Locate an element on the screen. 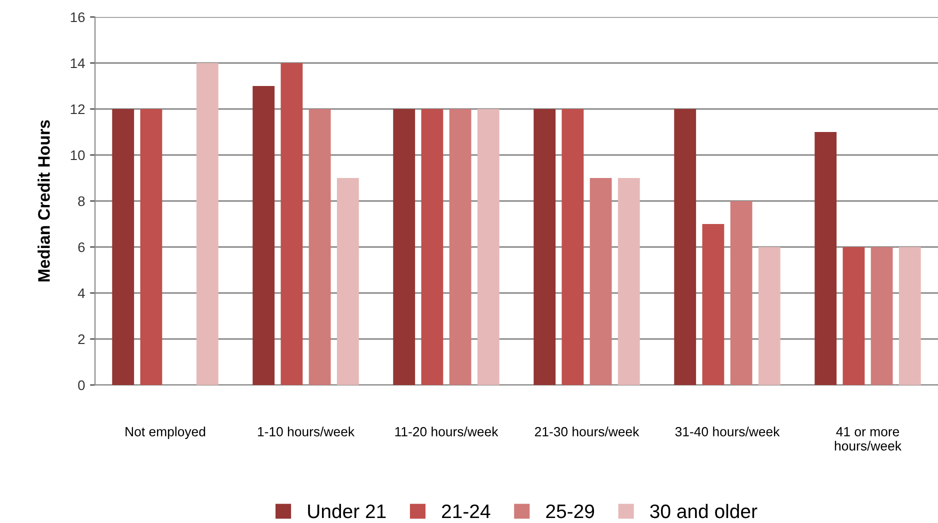  y-tick-label: 8 is located at coordinates (81, 201).